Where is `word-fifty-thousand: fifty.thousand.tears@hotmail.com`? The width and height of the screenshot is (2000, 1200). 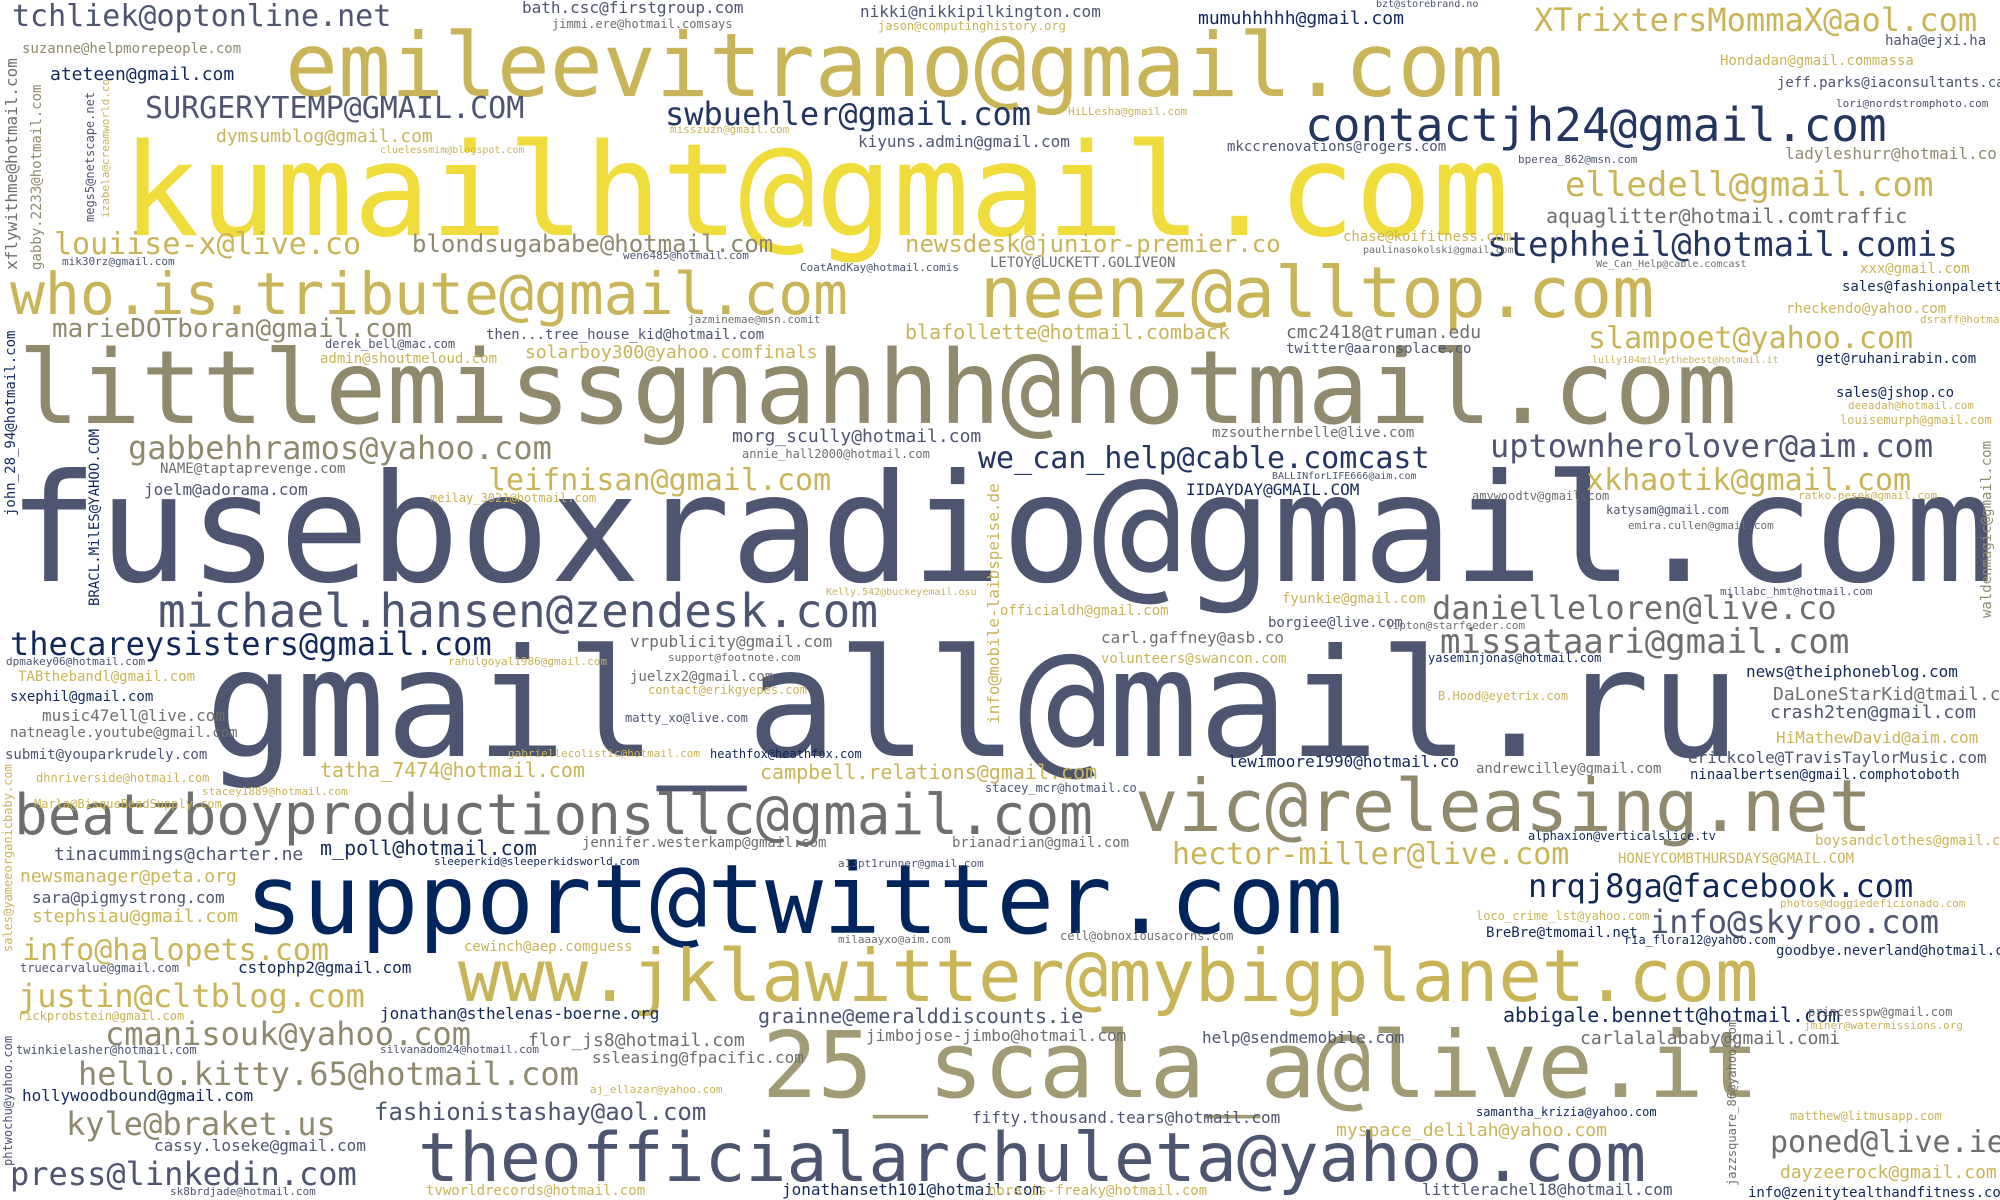
word-fifty-thousand: fifty.thousand.tears@hotmail.com is located at coordinates (1126, 1117).